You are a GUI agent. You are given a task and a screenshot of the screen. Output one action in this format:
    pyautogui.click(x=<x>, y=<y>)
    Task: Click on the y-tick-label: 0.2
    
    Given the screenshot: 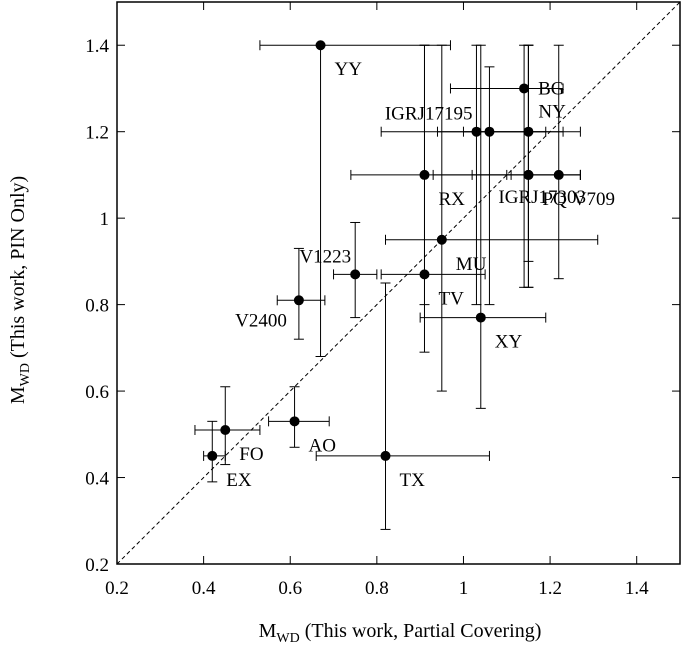 What is the action you would take?
    pyautogui.click(x=97, y=565)
    